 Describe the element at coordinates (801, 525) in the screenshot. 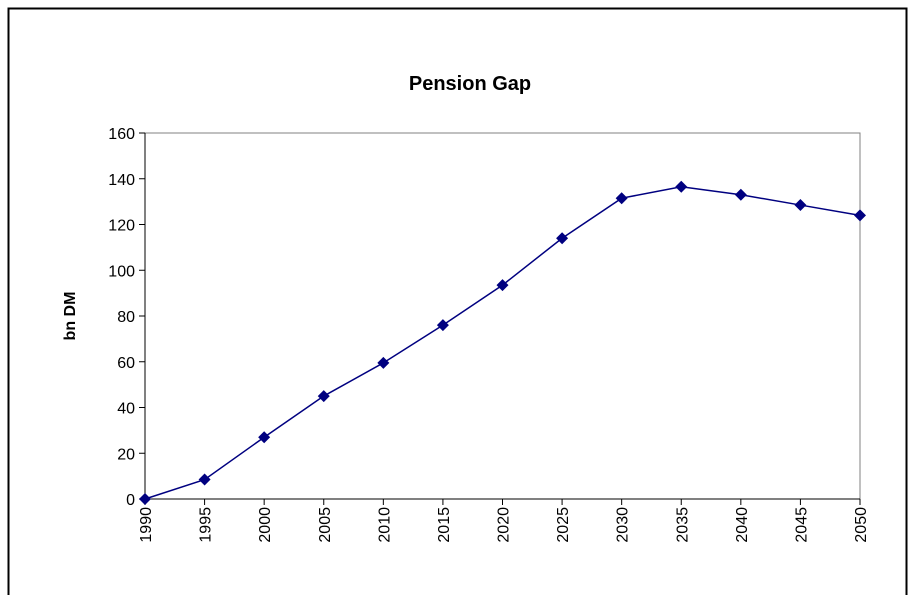

I see `x-tick-label: 2045` at that location.